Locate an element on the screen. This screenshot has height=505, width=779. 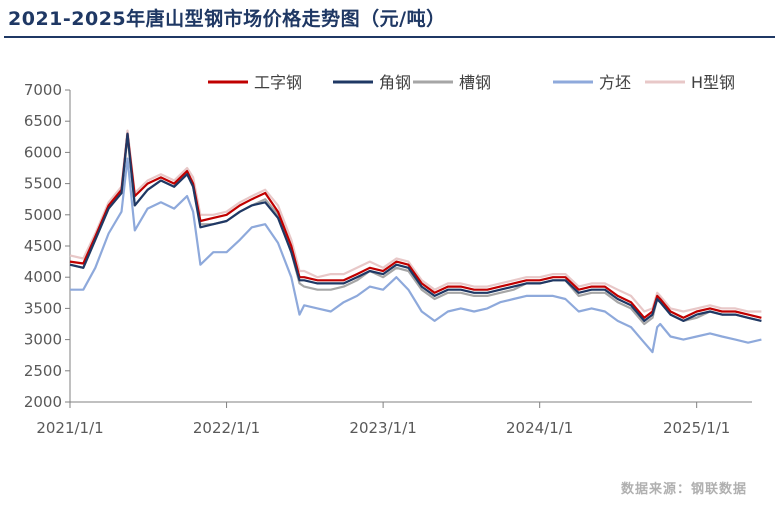
x-tick-label: 2021/1/1 is located at coordinates (69, 428).